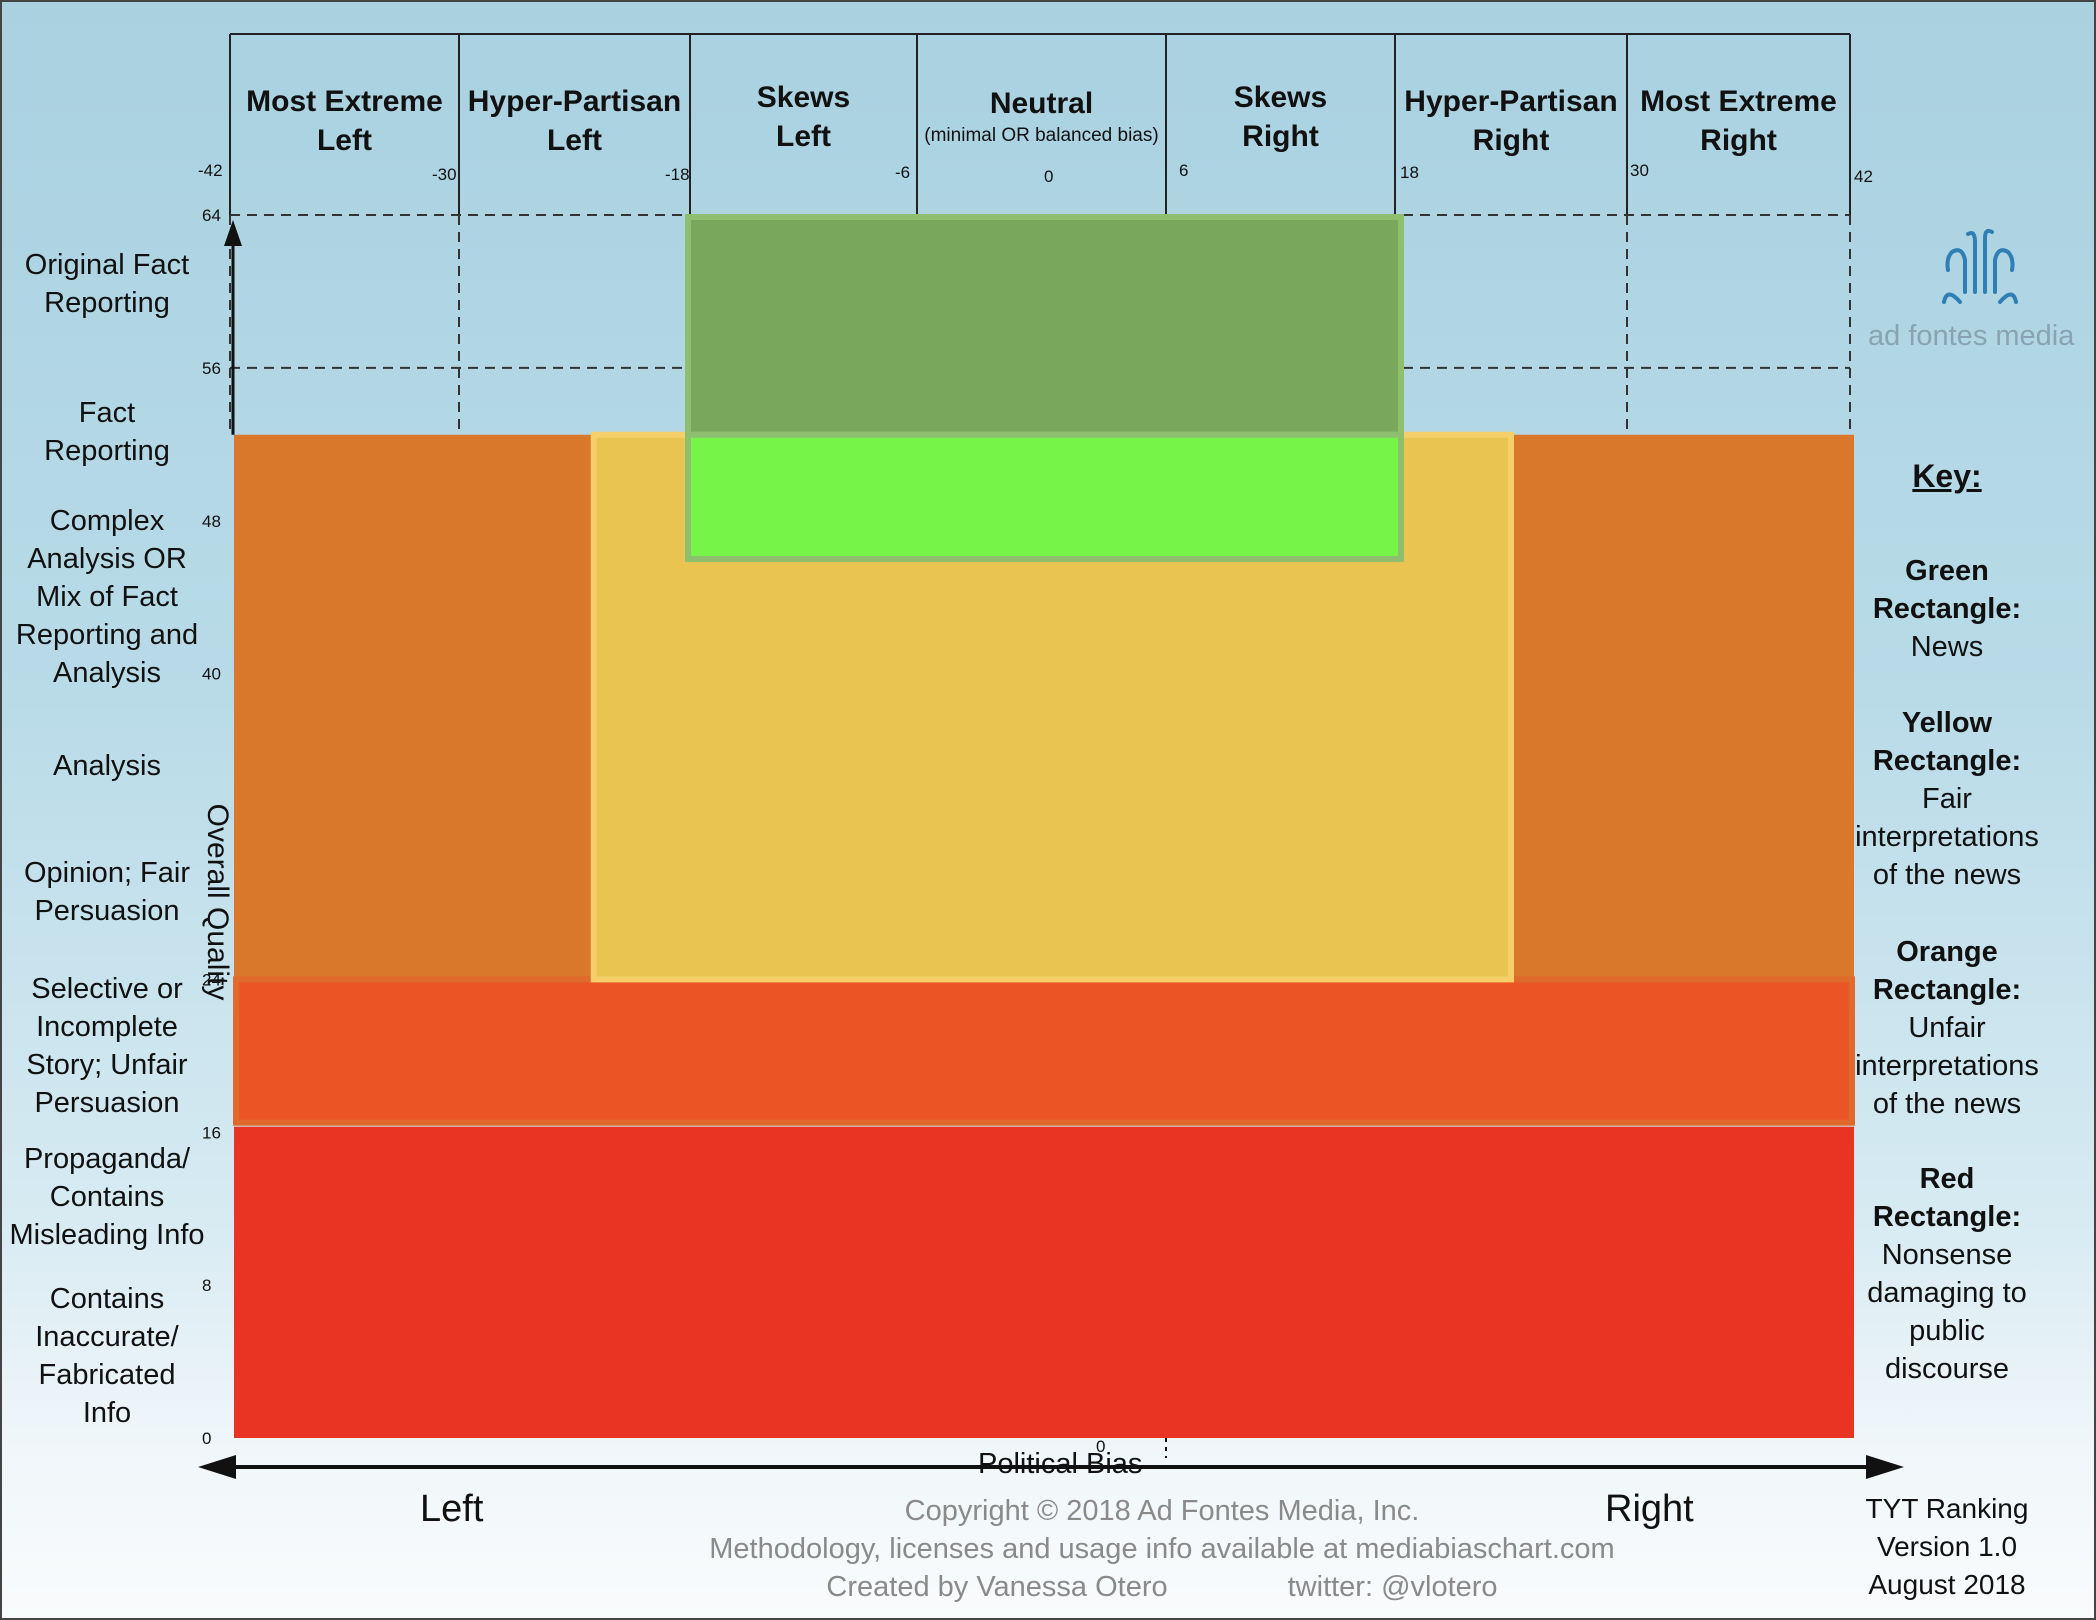 The image size is (2096, 1620). I want to click on bias-header-6: Most Extreme Right, so click(1738, 121).